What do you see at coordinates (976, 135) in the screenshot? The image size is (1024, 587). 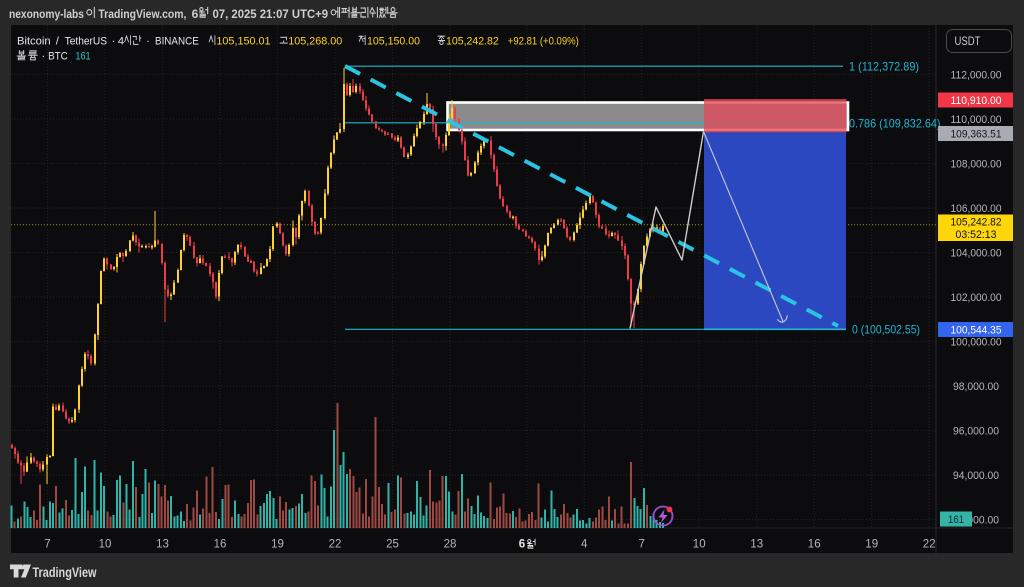 I see `svg-text: 109,363.51` at bounding box center [976, 135].